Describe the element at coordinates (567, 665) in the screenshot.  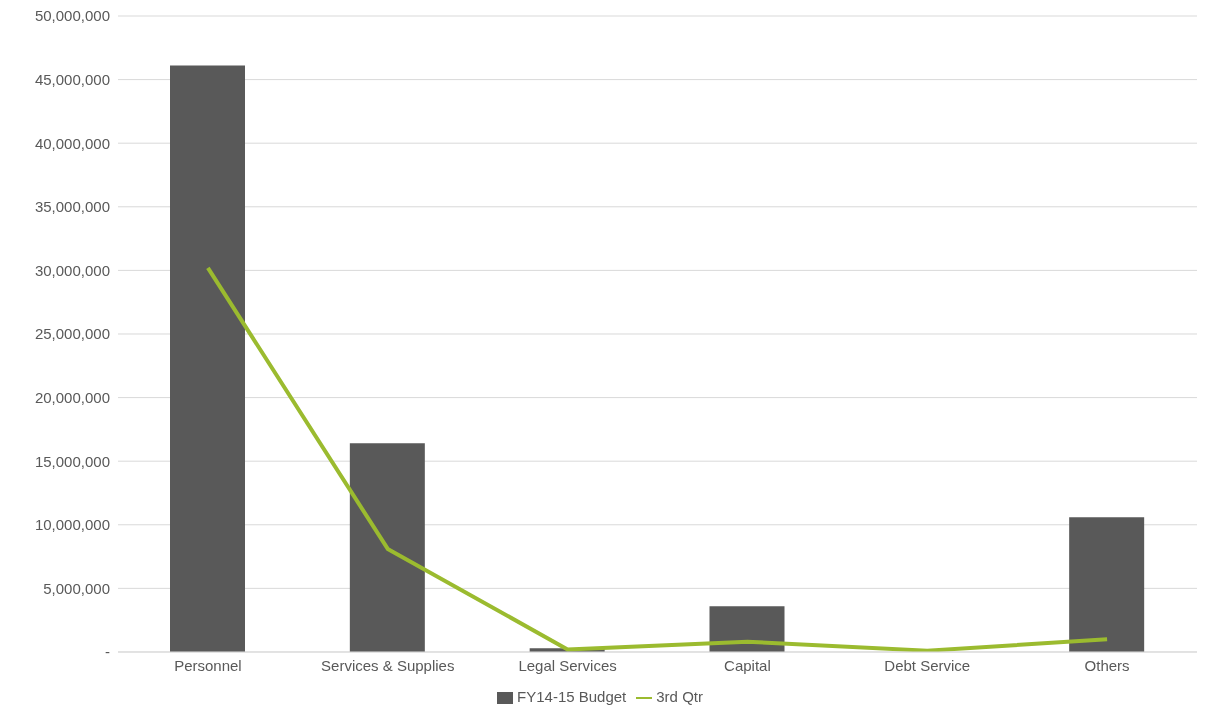
I see `x-tick-label: Legal Services` at that location.